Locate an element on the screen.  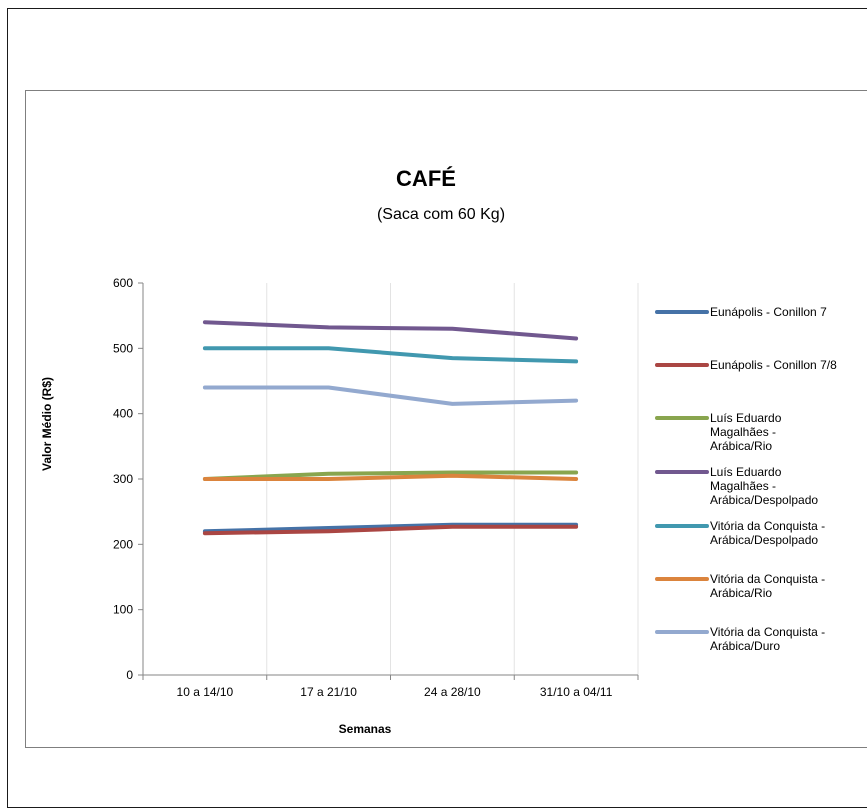
y-tick-label: 200 is located at coordinates (123, 544).